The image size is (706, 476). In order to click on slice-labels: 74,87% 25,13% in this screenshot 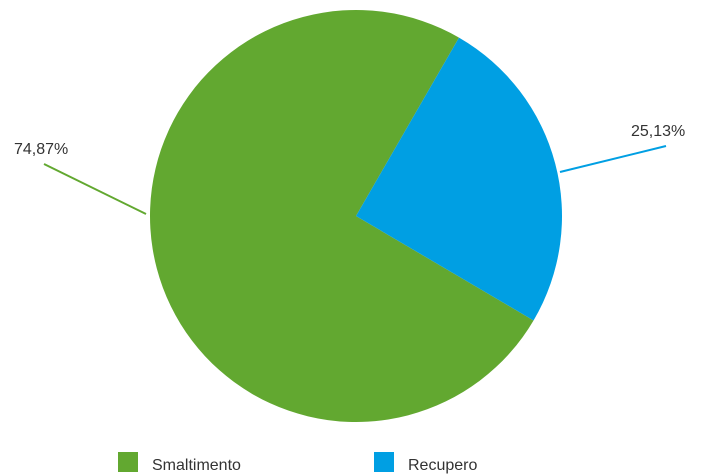, I will do `click(349, 140)`.